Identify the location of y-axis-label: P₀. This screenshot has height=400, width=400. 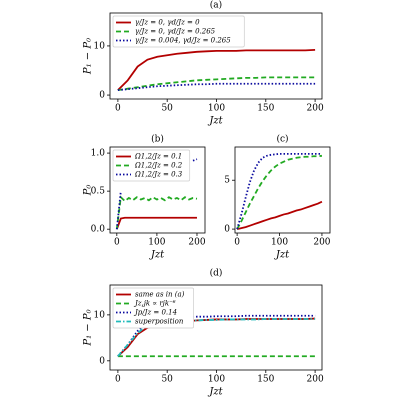
(88, 191).